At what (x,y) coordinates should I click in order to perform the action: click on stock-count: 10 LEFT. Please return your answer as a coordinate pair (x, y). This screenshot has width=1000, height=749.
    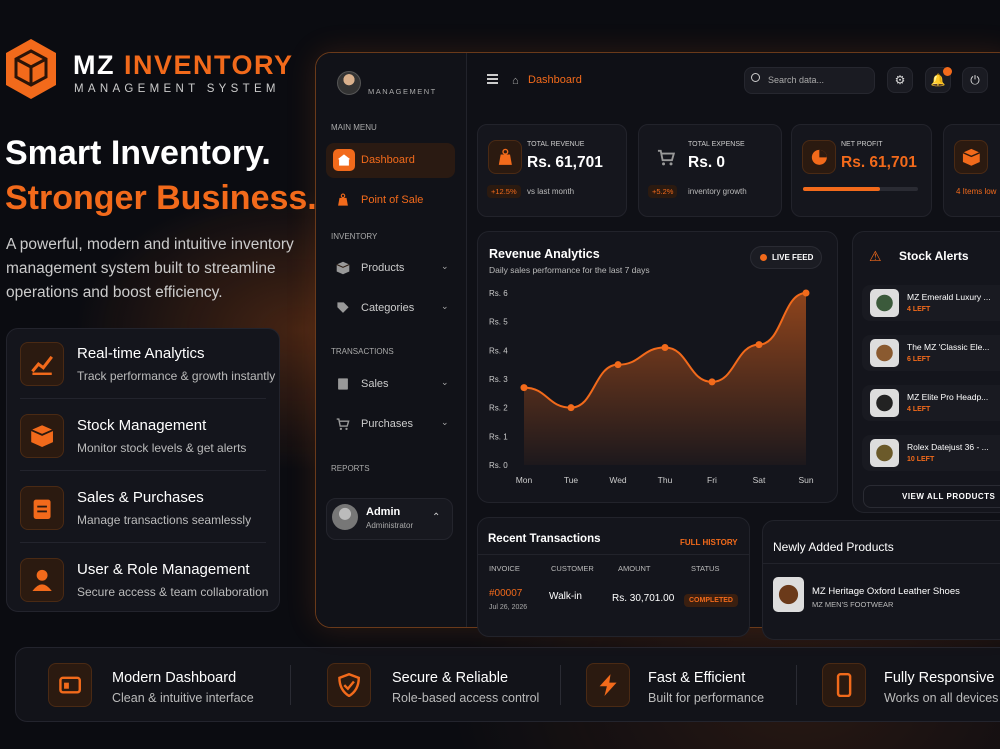
    Looking at the image, I should click on (921, 459).